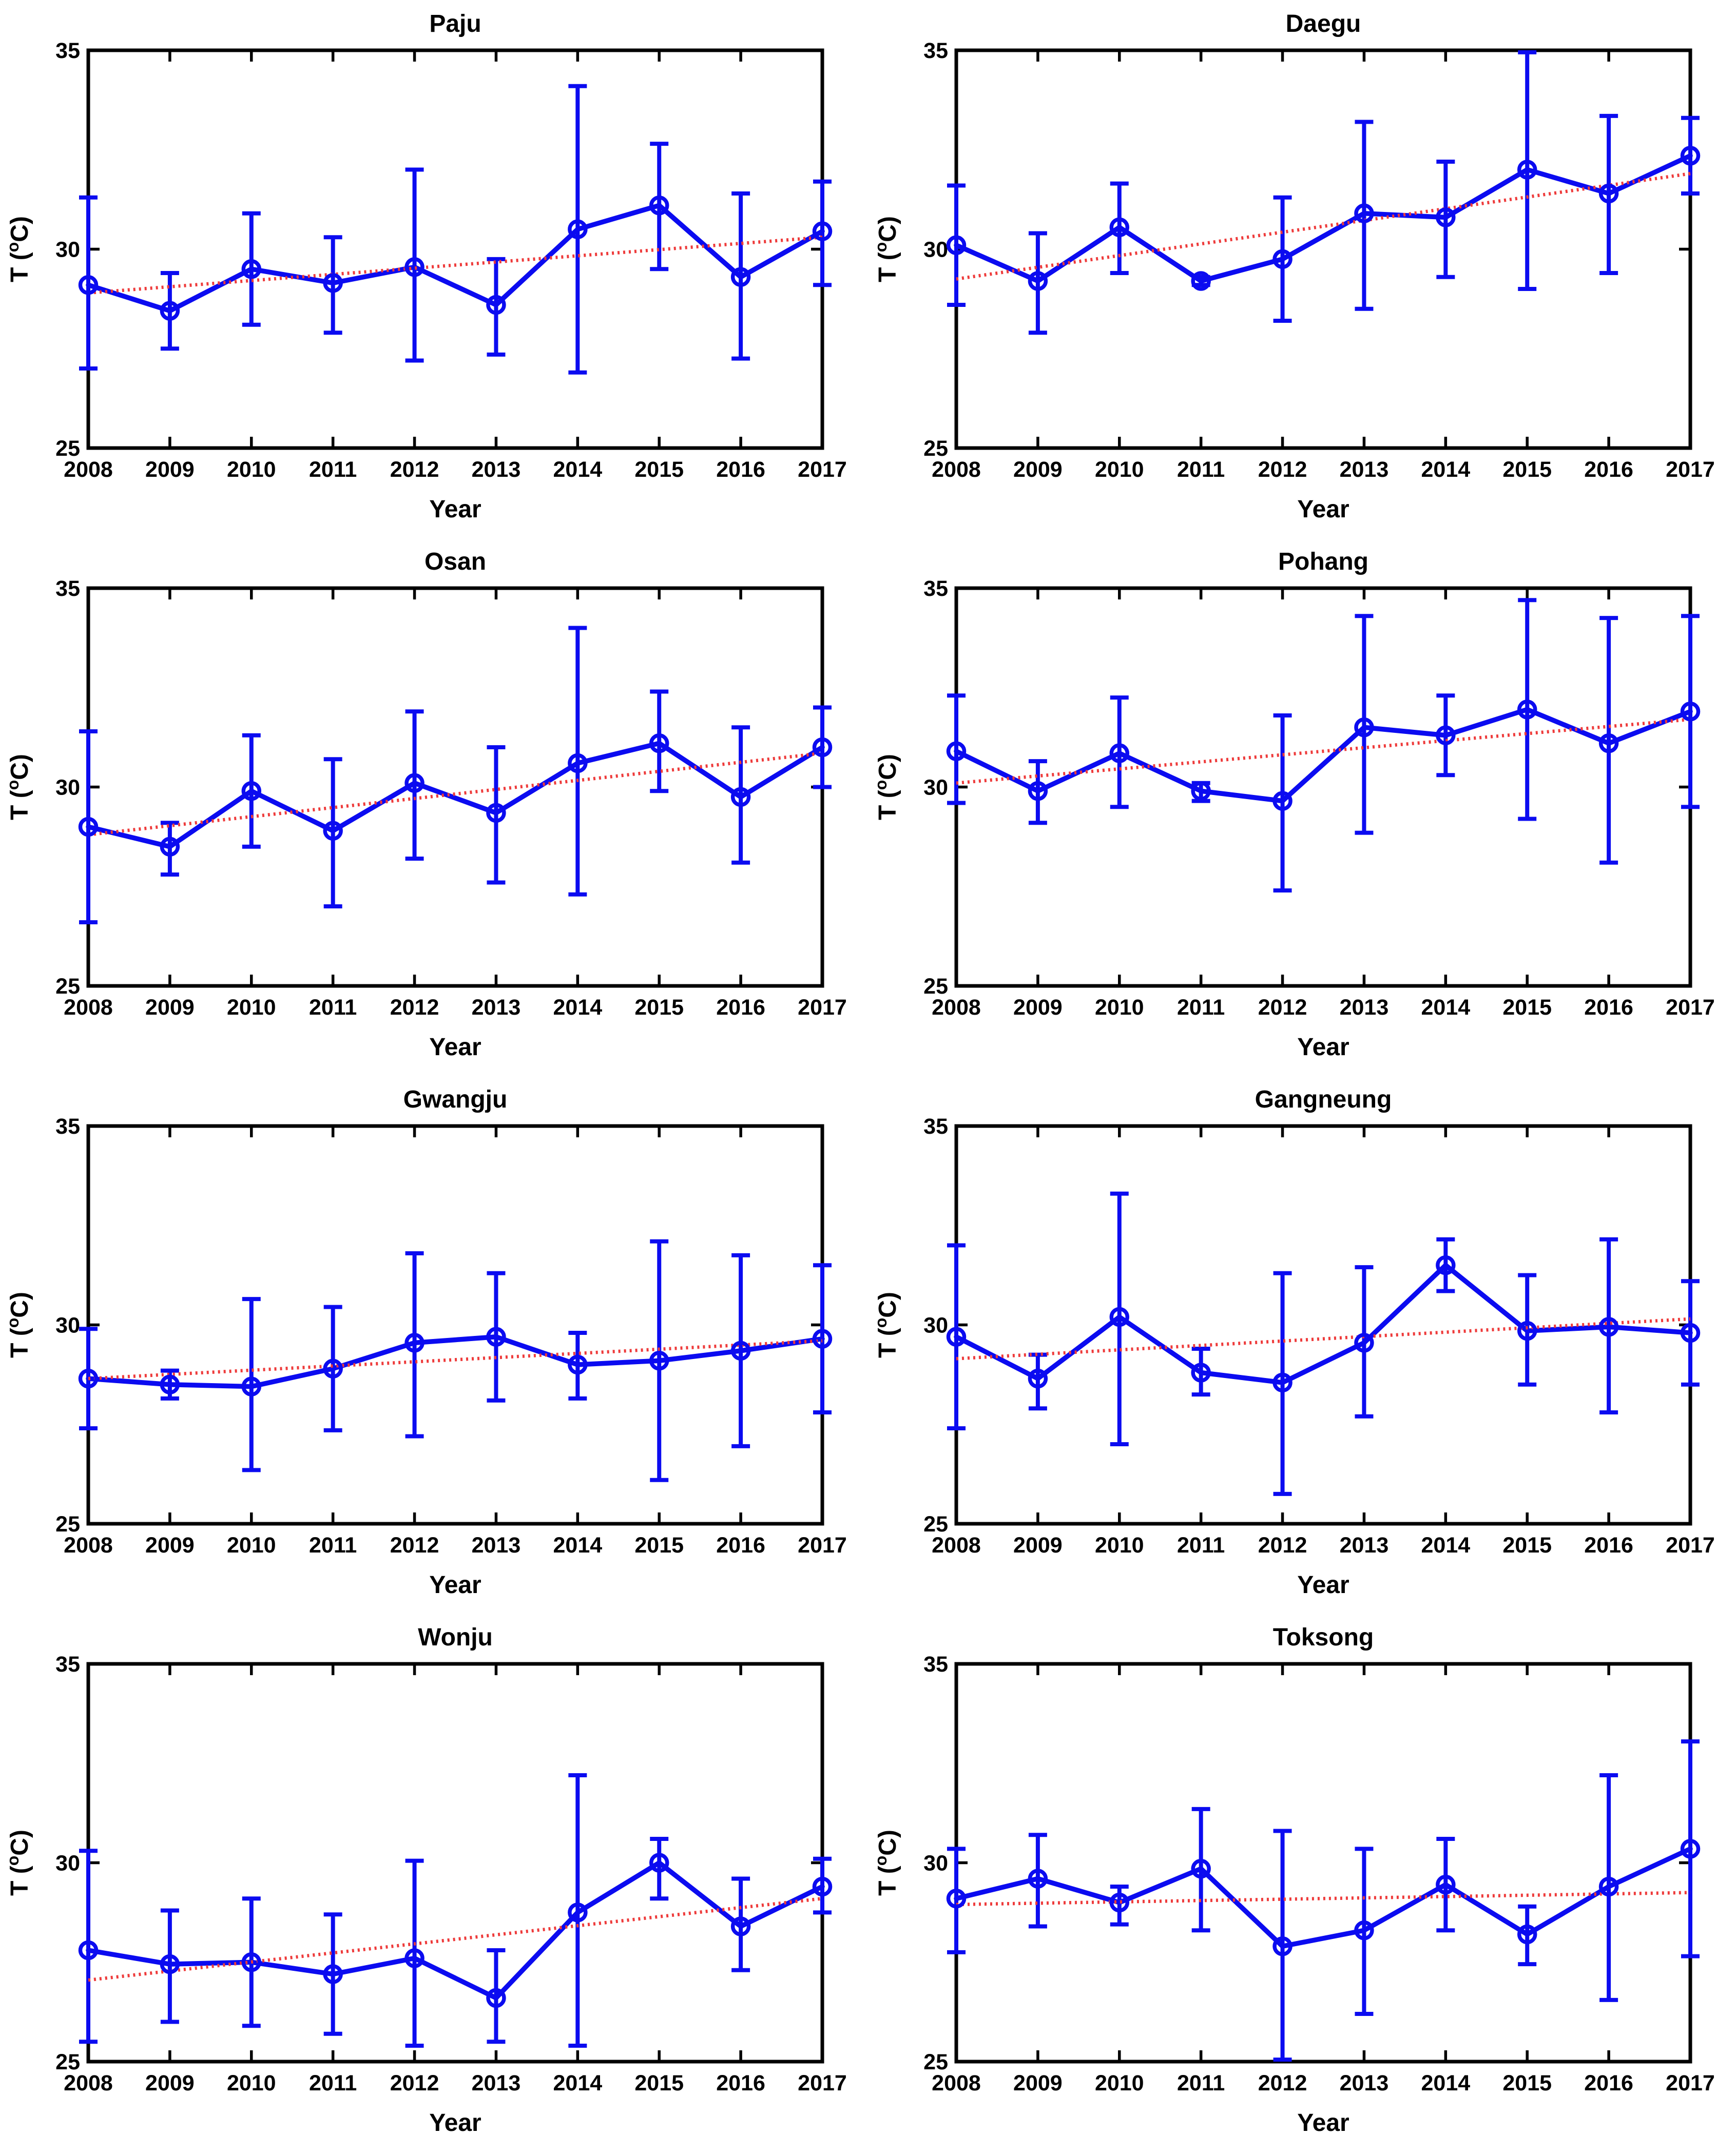 The width and height of the screenshot is (1736, 2154). What do you see at coordinates (455, 1099) in the screenshot?
I see `chart-title: Gwangju` at bounding box center [455, 1099].